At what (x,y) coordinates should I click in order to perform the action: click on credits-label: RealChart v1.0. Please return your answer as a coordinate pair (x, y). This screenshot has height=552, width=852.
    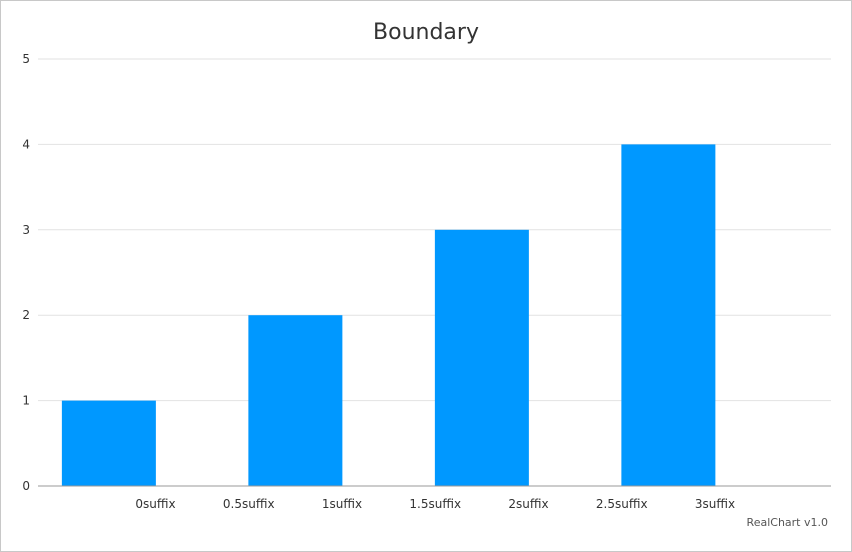
    Looking at the image, I should click on (787, 522).